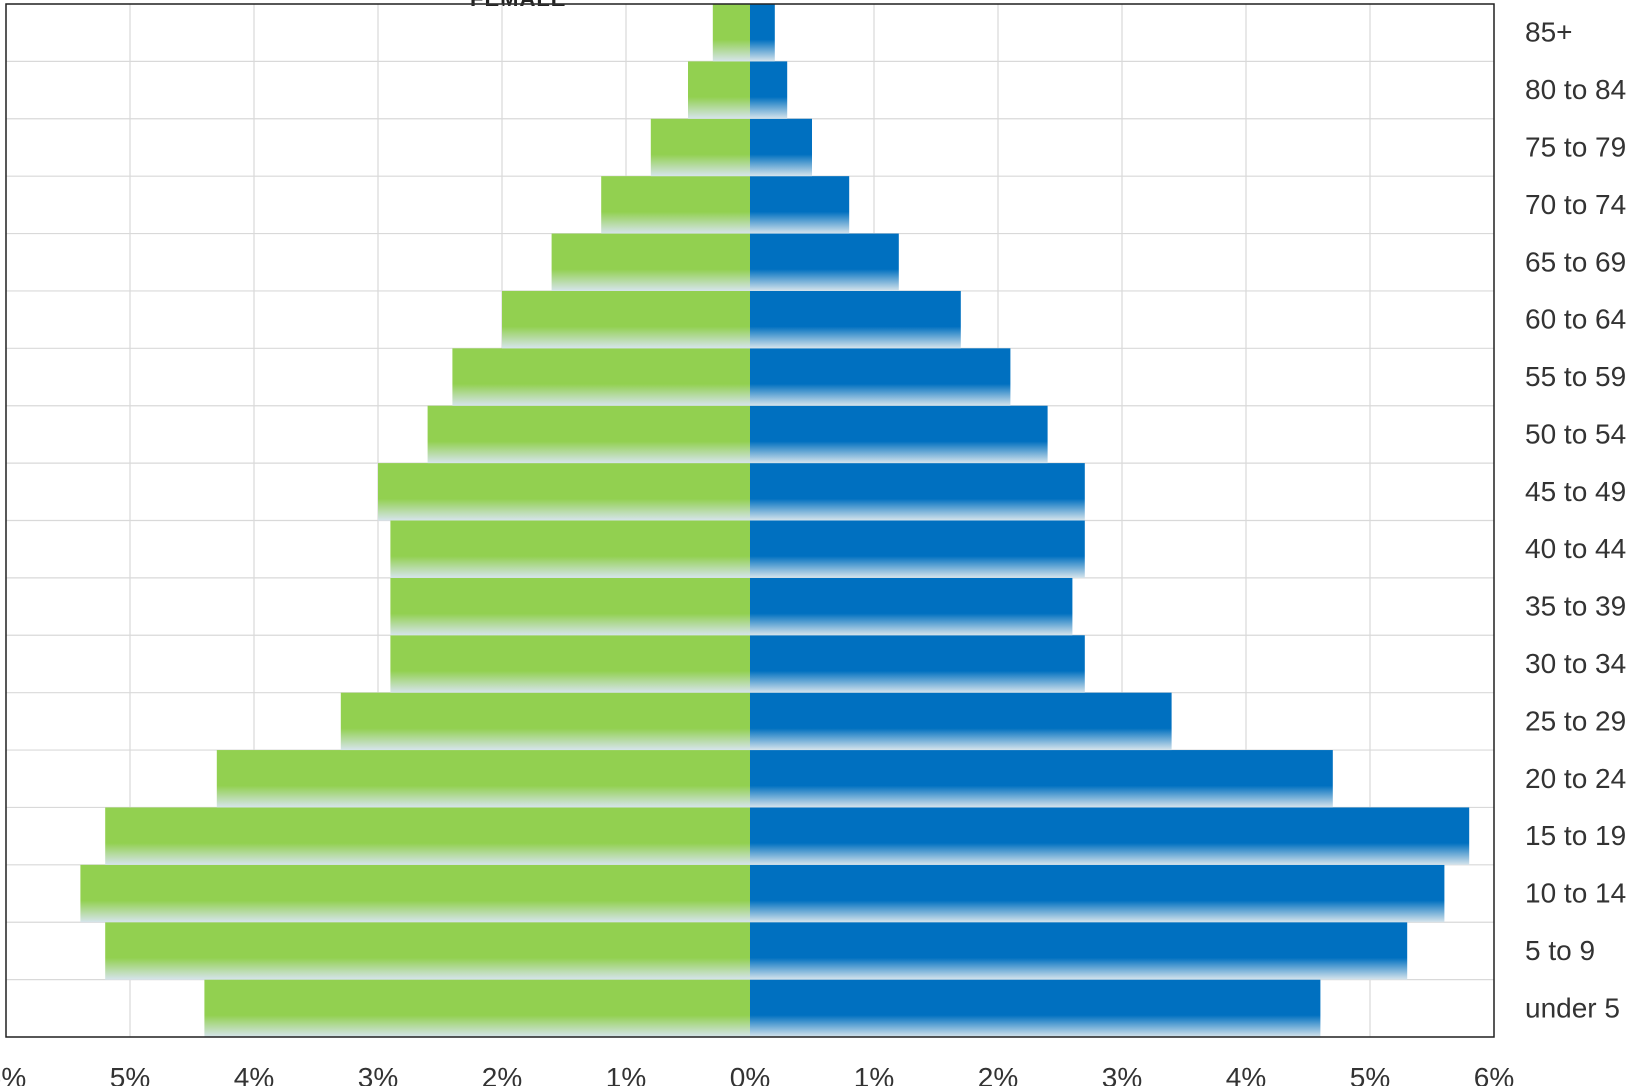 This screenshot has width=1639, height=1086. What do you see at coordinates (1560, 950) in the screenshot?
I see `category-label: 5 to 9` at bounding box center [1560, 950].